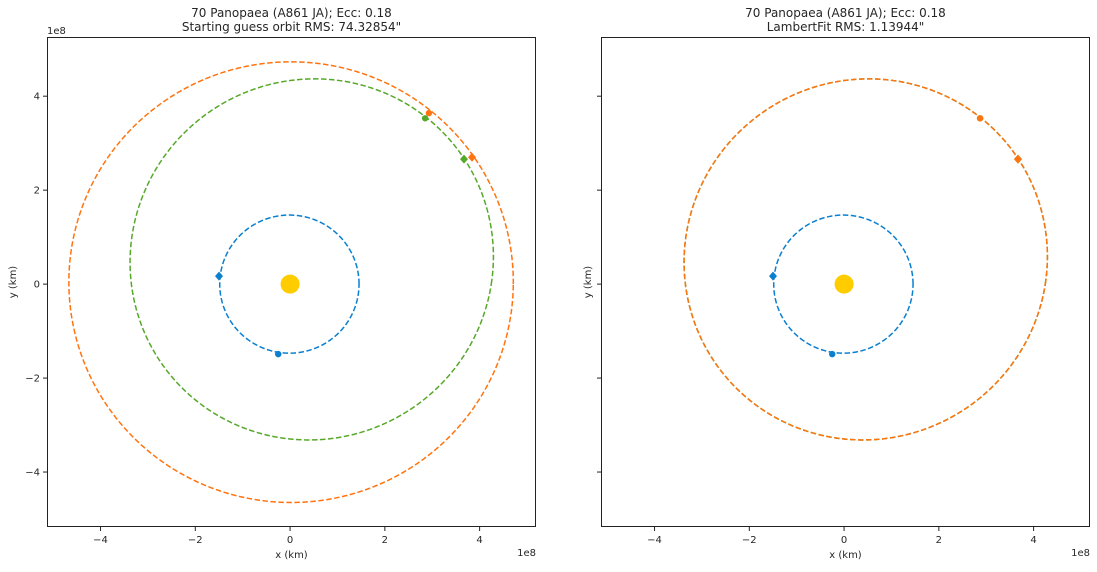 The image size is (1097, 572). Describe the element at coordinates (37, 191) in the screenshot. I see `y-tick-label: 2` at that location.